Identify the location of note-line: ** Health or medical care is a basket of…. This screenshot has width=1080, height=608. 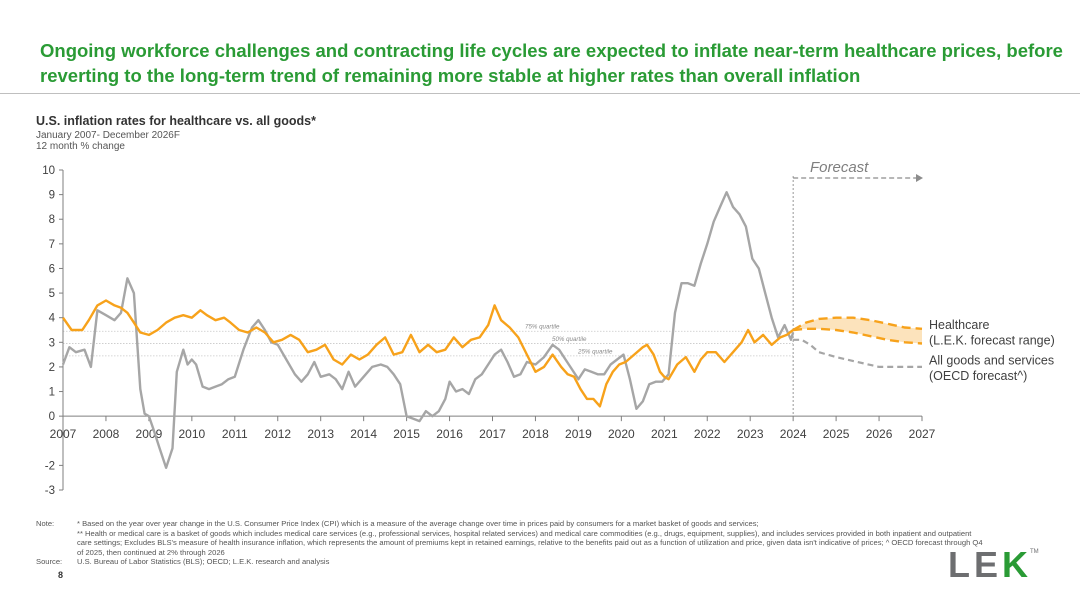
(530, 542).